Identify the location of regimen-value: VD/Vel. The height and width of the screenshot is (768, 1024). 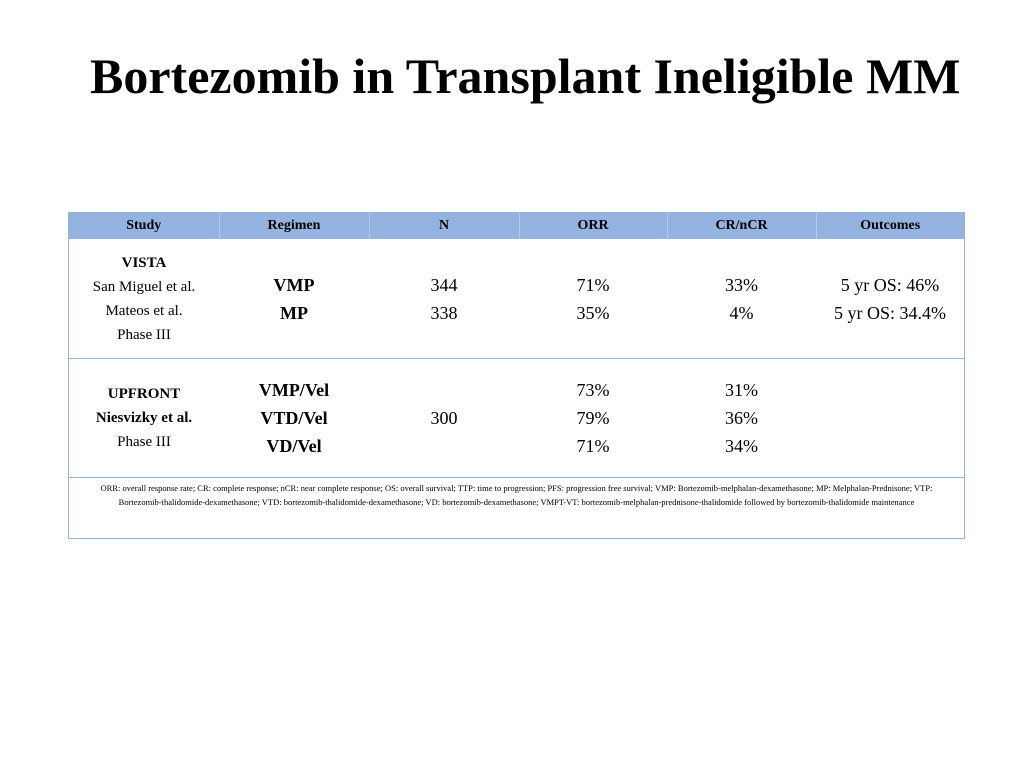
(294, 446).